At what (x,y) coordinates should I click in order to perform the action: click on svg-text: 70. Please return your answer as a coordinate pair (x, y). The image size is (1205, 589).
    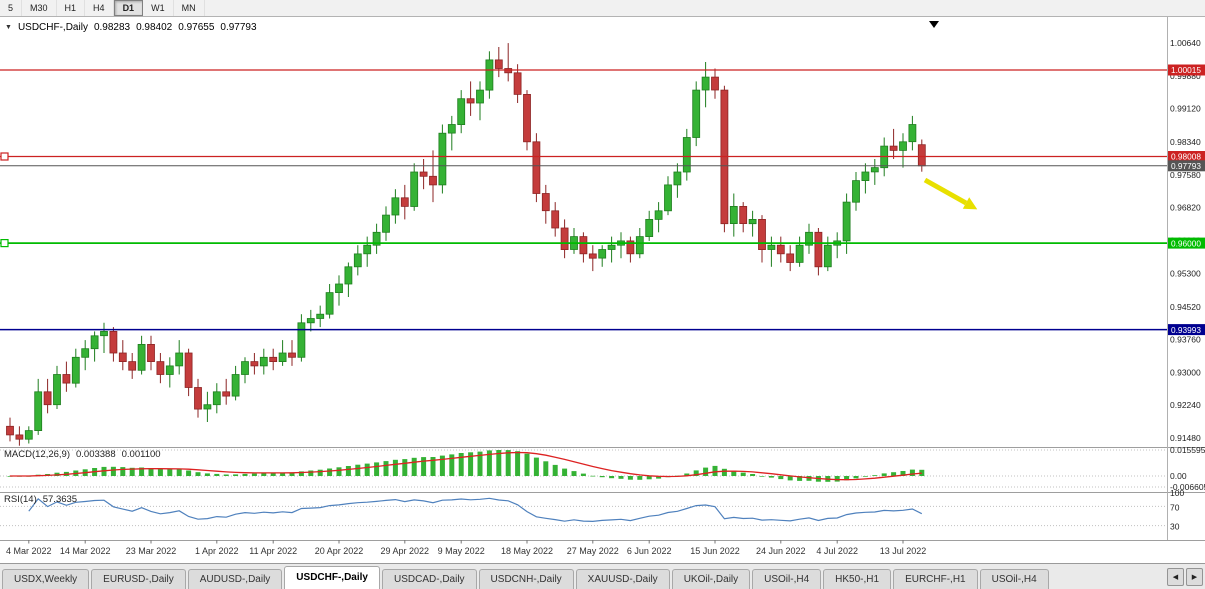
    Looking at the image, I should click on (1175, 507).